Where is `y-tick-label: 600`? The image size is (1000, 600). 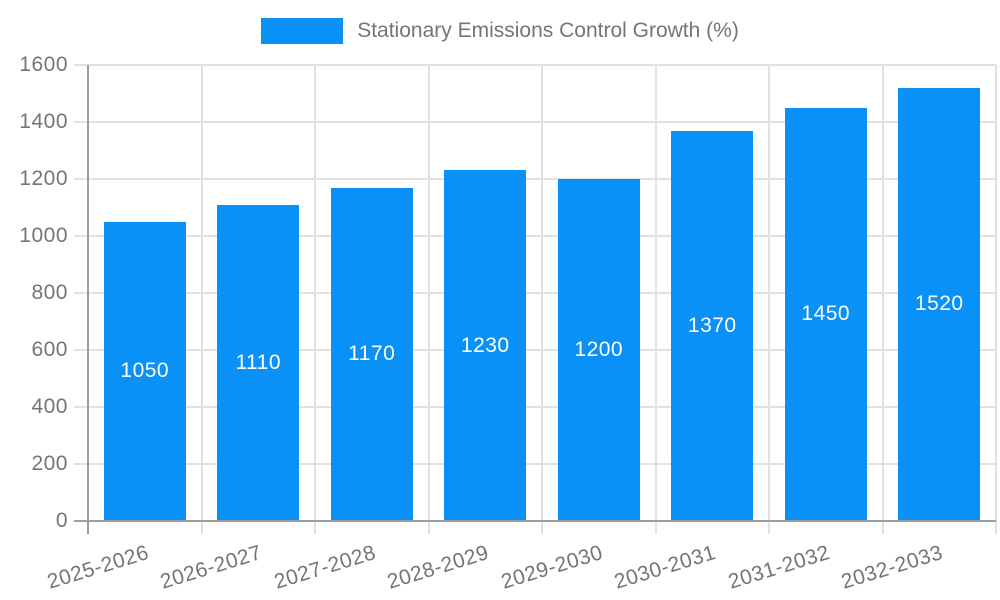 y-tick-label: 600 is located at coordinates (49, 349).